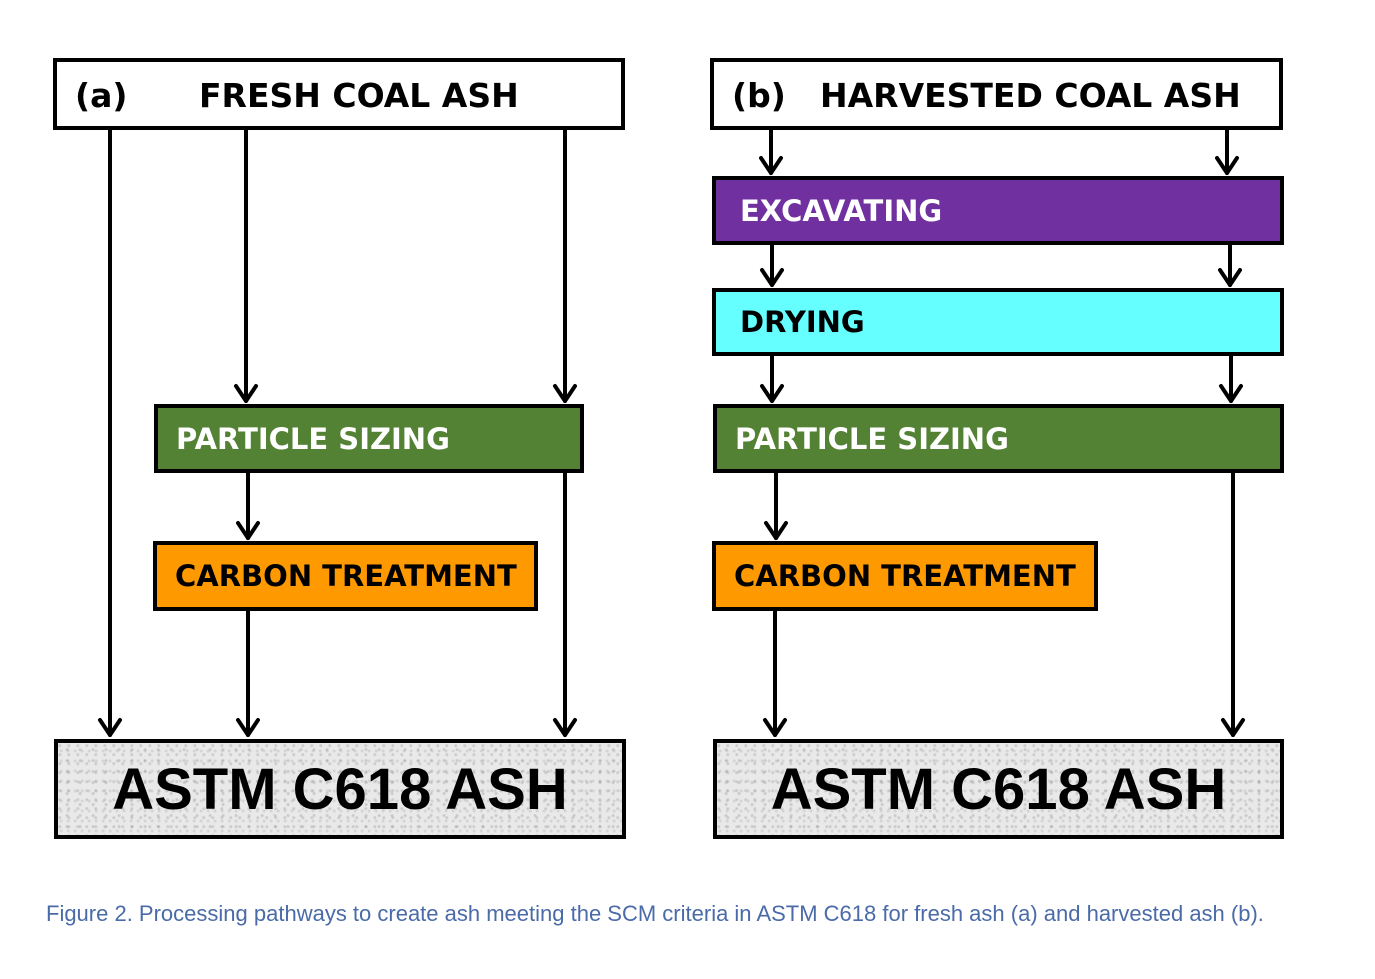 The width and height of the screenshot is (1375, 979). Describe the element at coordinates (841, 210) in the screenshot. I see `panel-b-excavating-label: EXCAVATING` at that location.